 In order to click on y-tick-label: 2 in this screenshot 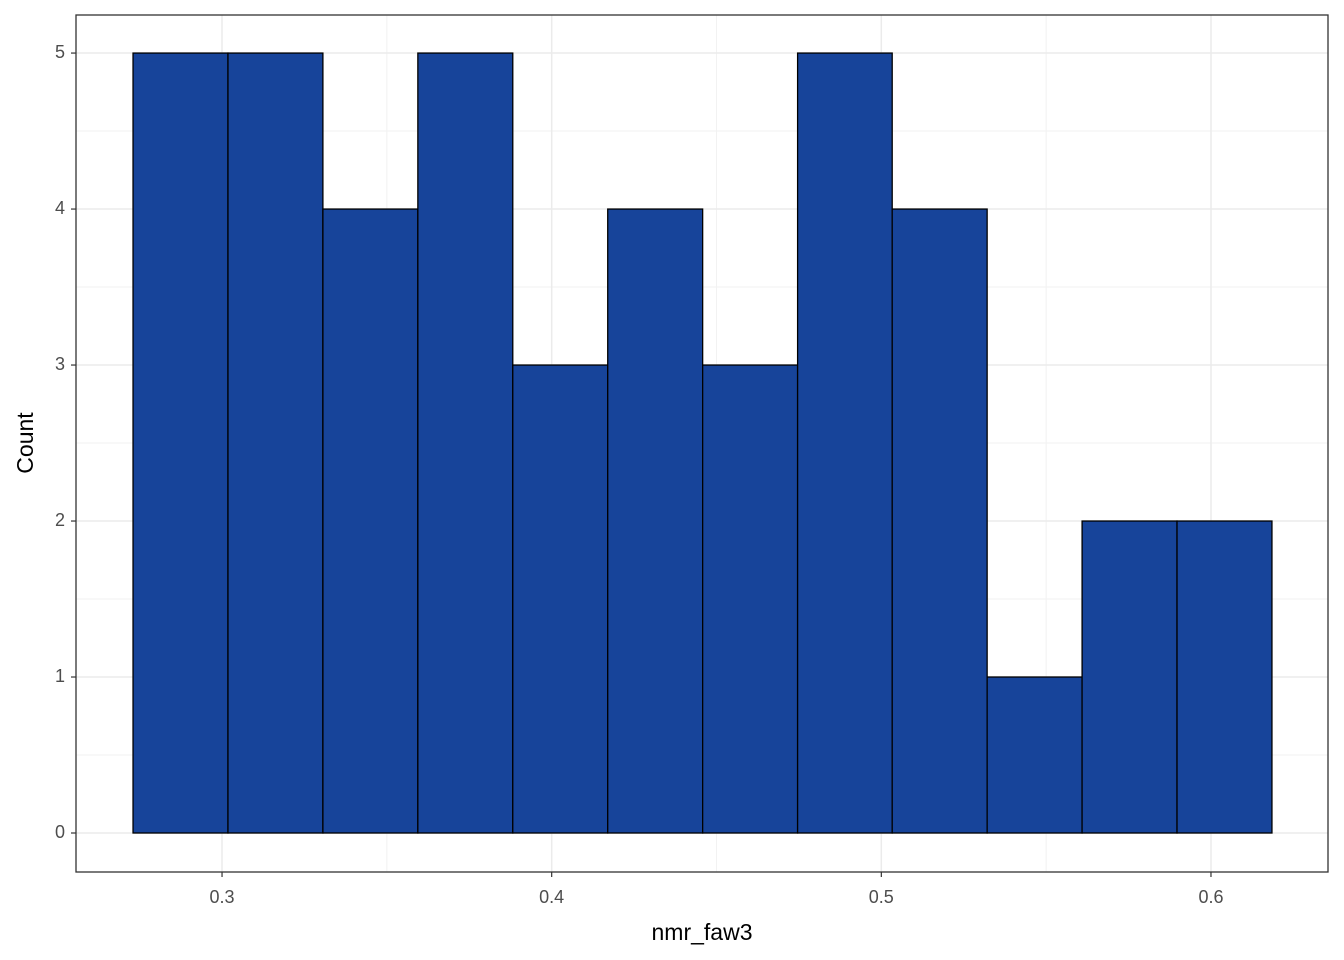, I will do `click(60, 520)`.